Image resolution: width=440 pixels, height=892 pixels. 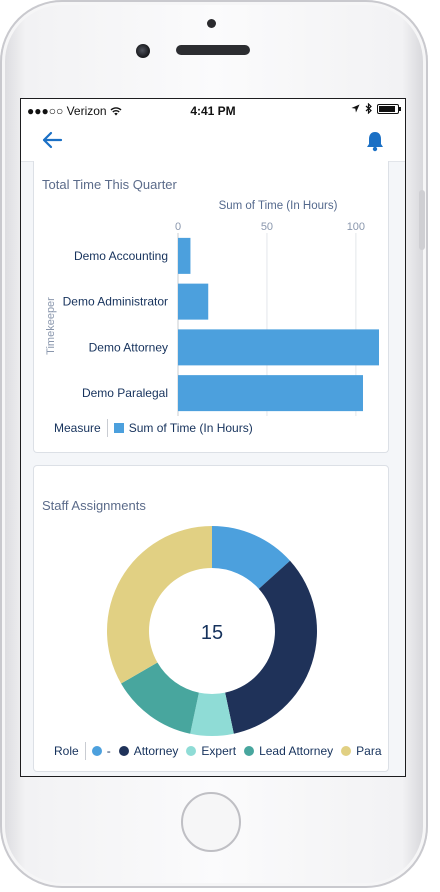 What do you see at coordinates (190, 428) in the screenshot?
I see `legend-label: Sum of Time (In Hours)` at bounding box center [190, 428].